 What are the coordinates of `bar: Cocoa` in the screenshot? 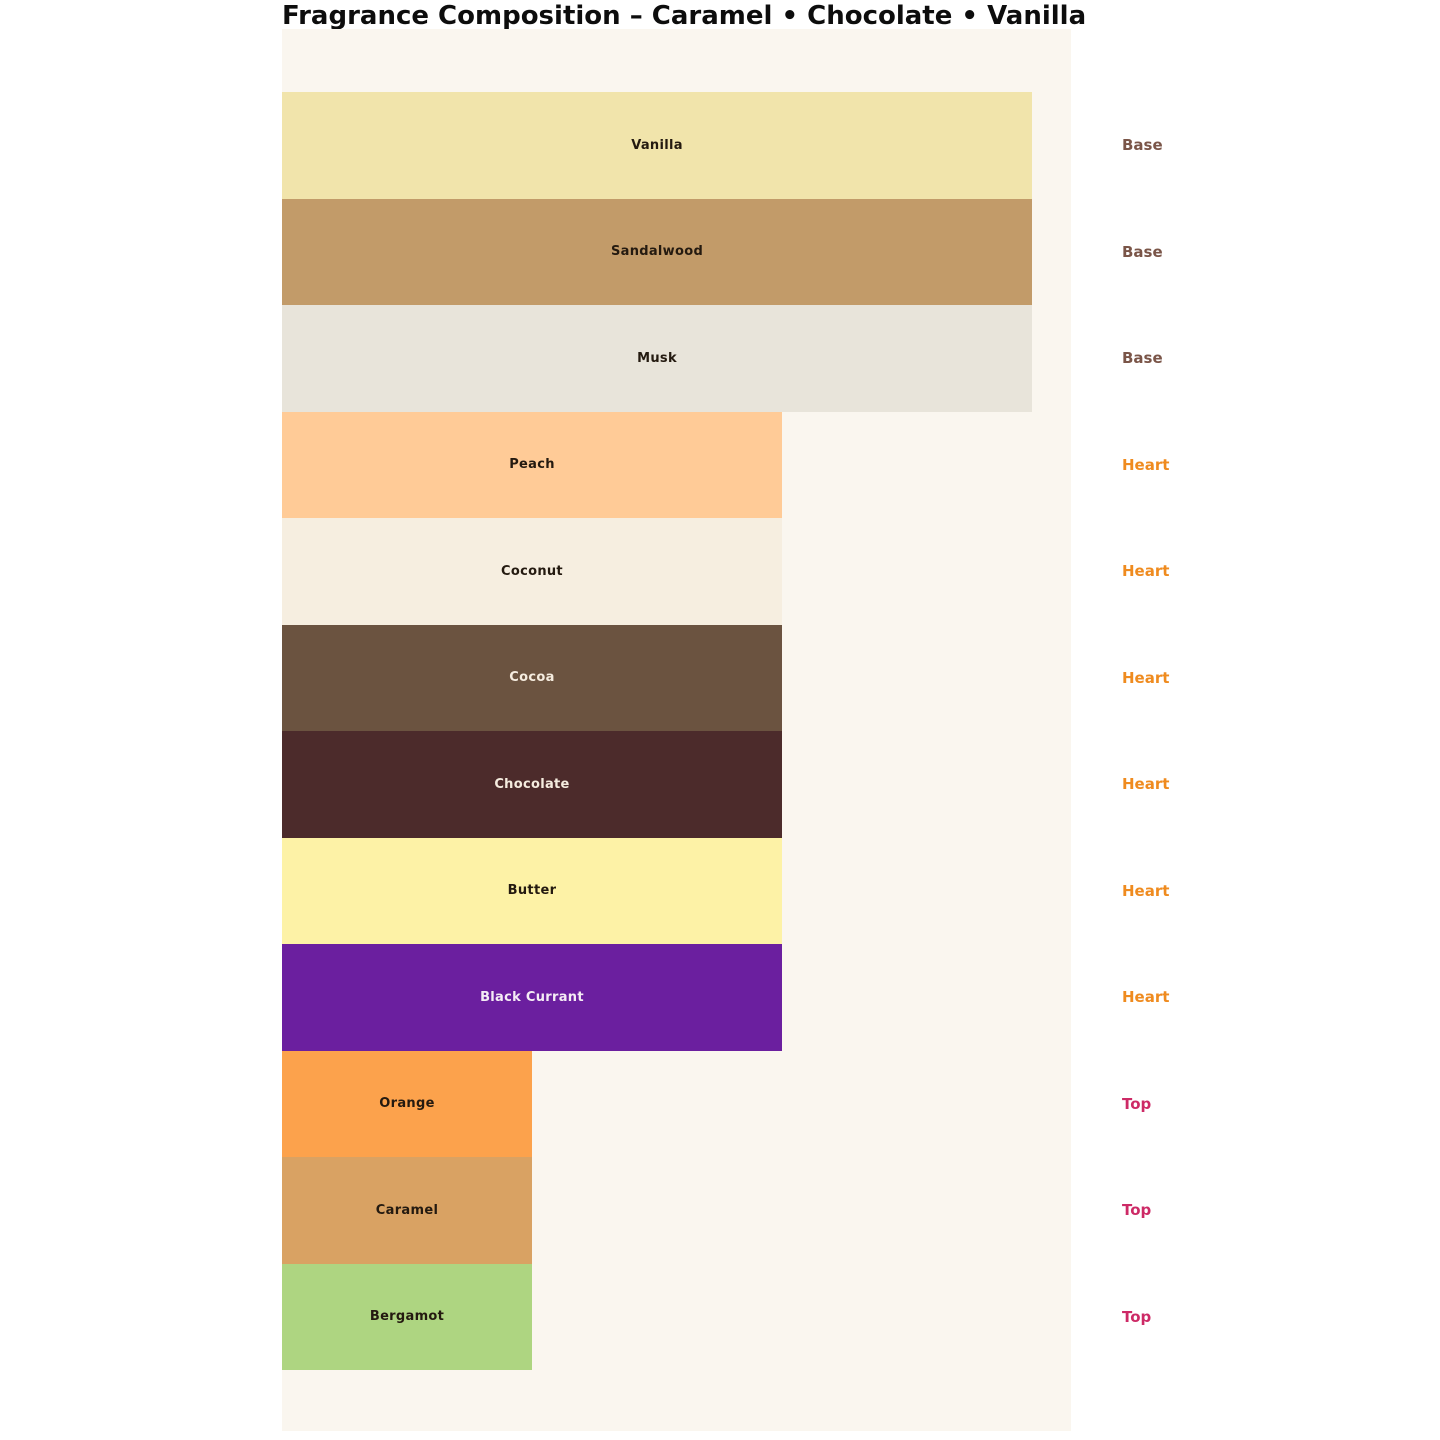 It's located at (532, 677).